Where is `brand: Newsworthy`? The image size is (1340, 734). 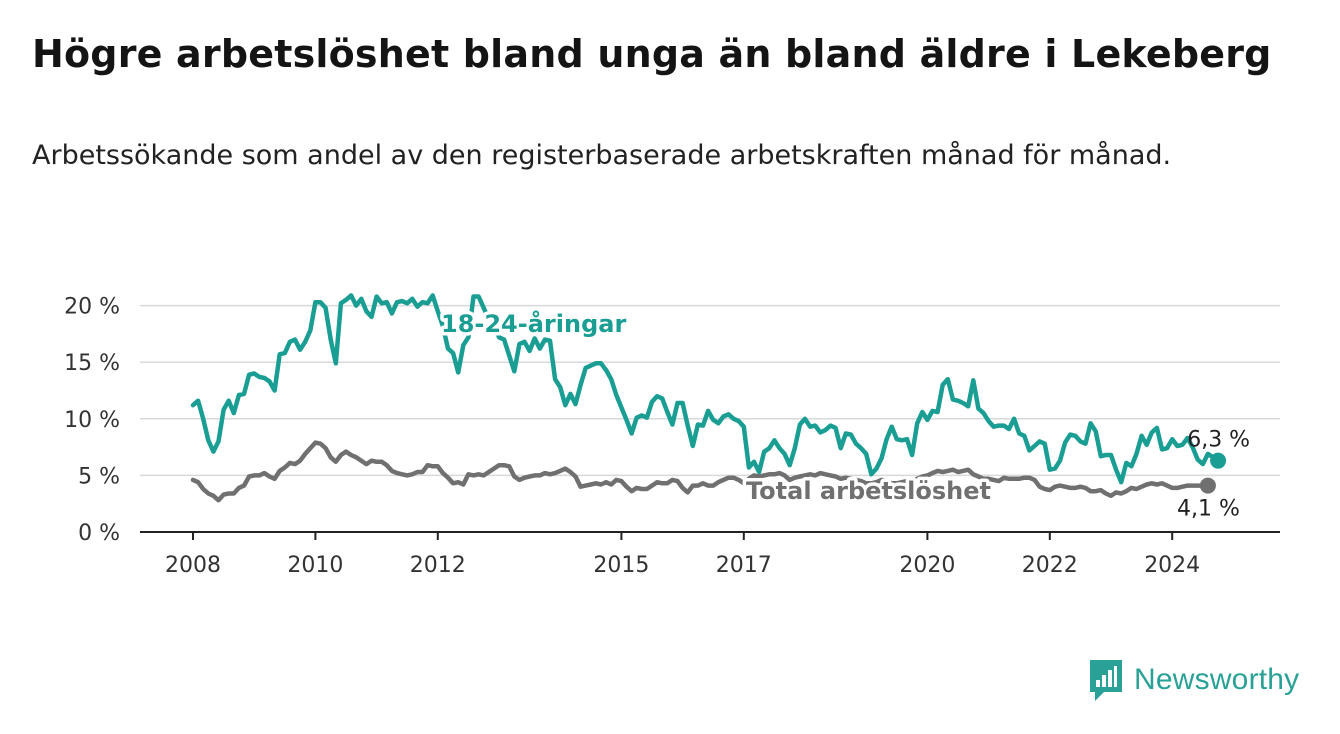
brand: Newsworthy is located at coordinates (1193, 680).